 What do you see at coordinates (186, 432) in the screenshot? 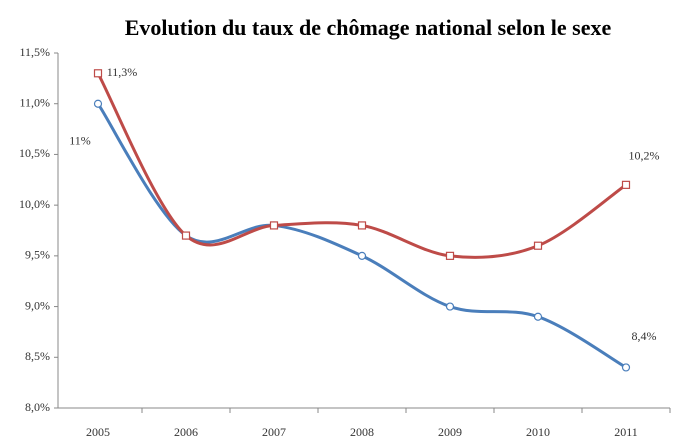
I see `x-tick-label: 2006` at bounding box center [186, 432].